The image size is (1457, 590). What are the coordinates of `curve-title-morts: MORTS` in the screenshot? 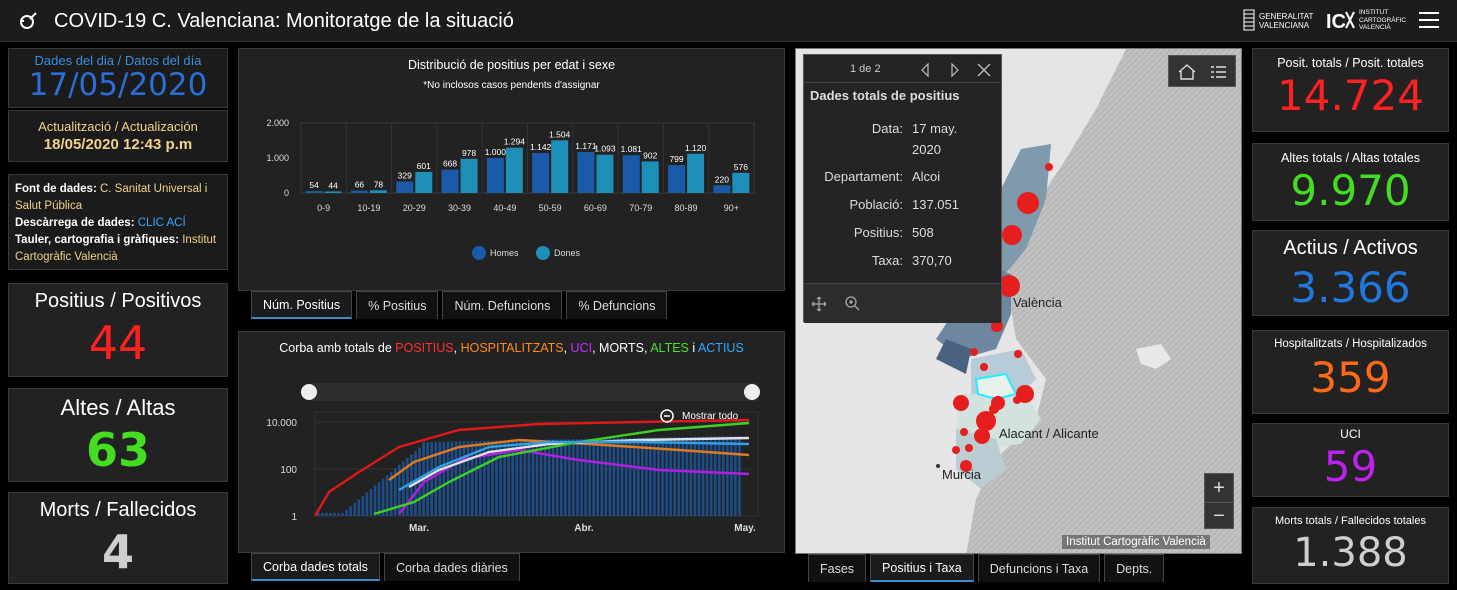 It's located at (621, 348).